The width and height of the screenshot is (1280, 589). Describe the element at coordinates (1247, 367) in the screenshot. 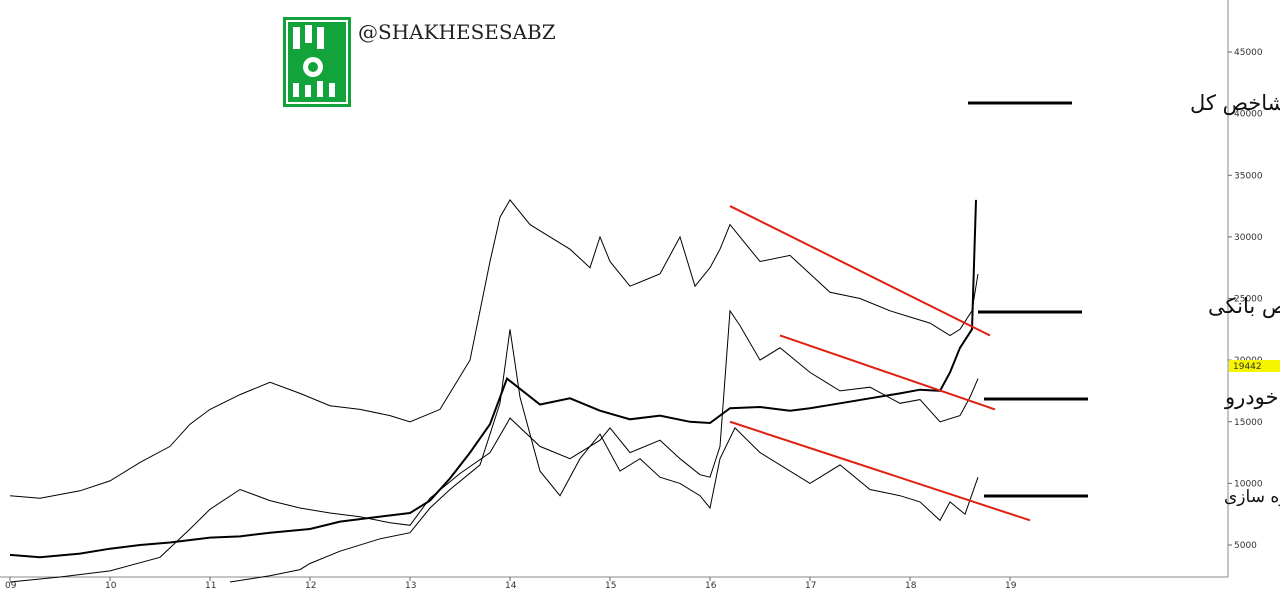

I see `price-tag-value: 19442` at that location.